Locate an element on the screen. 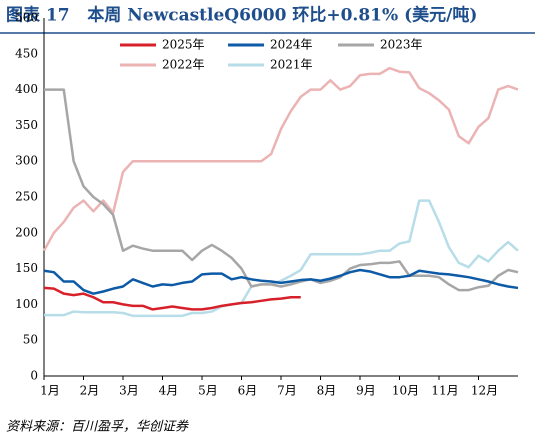  y-tick-label: 150 is located at coordinates (26, 268).